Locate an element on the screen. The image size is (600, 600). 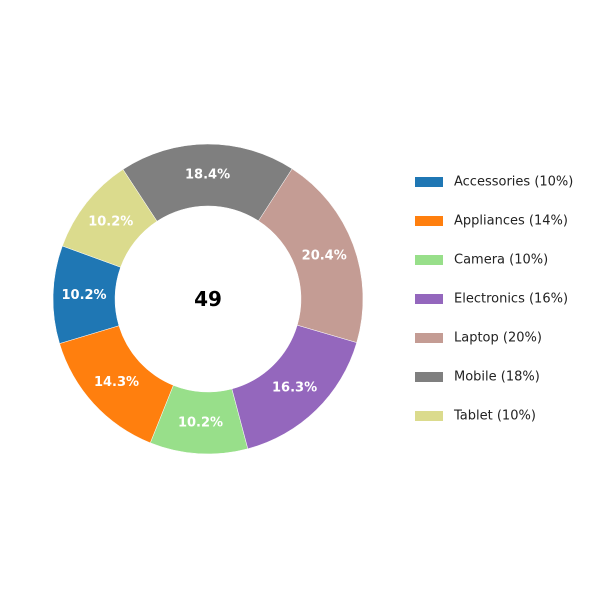
legend-item-accessories: Accessories (10%) is located at coordinates (494, 182).